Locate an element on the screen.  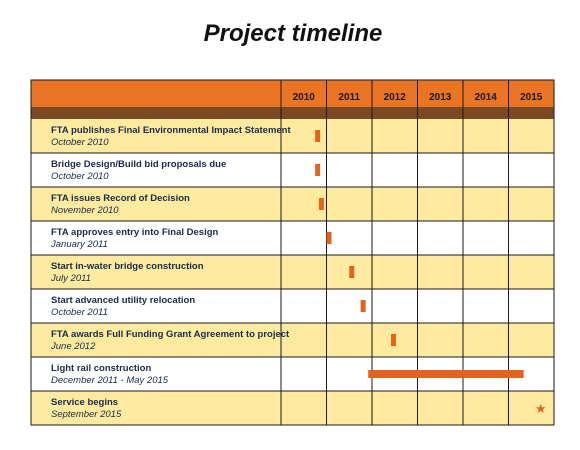
row-date: July 2011 is located at coordinates (70, 278).